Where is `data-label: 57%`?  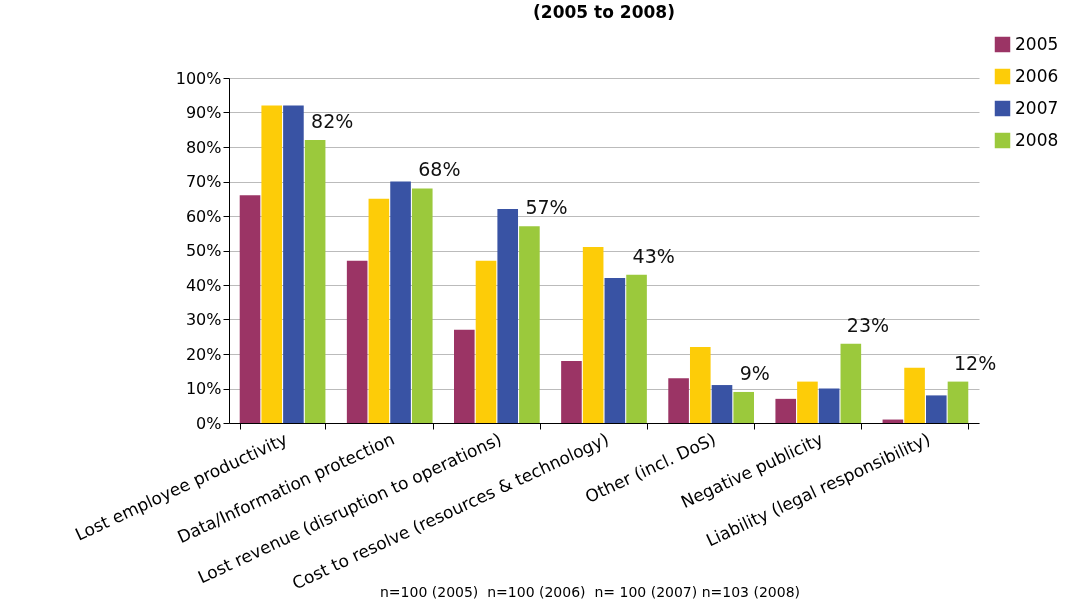 data-label: 57% is located at coordinates (546, 207).